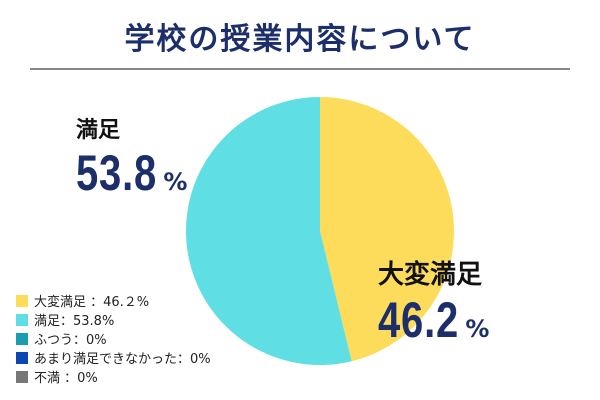 The image size is (600, 400). Describe the element at coordinates (70, 340) in the screenshot. I see `legend-label: ふつう：0%` at that location.